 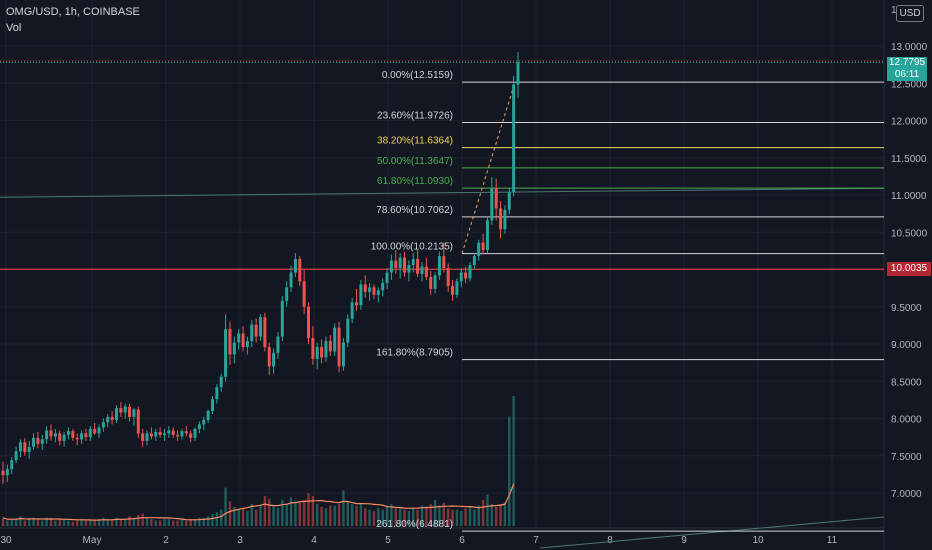 I want to click on volume-ma-line, so click(x=258, y=502).